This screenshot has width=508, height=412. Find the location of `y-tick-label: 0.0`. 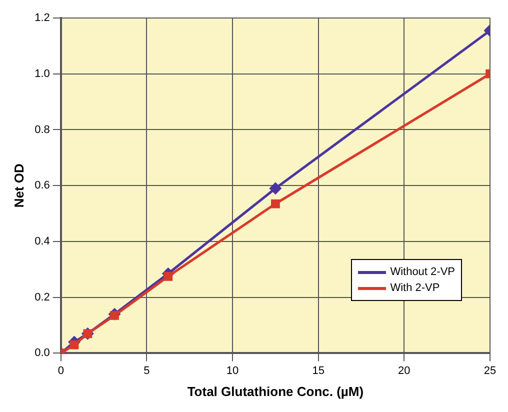

y-tick-label: 0.0 is located at coordinates (42, 353).